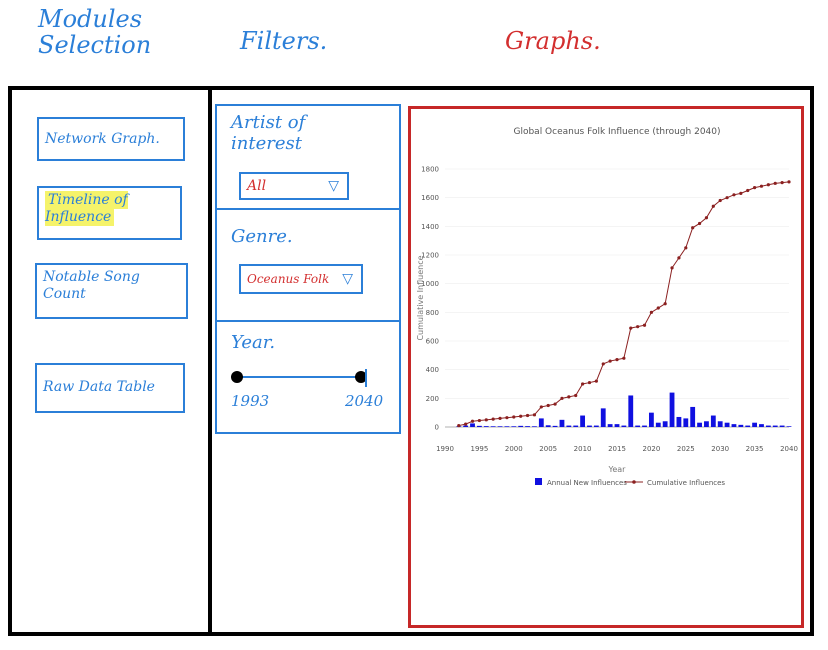 This screenshot has height=650, width=828. What do you see at coordinates (294, 186) in the screenshot?
I see `artist-dropdown: All ▽` at bounding box center [294, 186].